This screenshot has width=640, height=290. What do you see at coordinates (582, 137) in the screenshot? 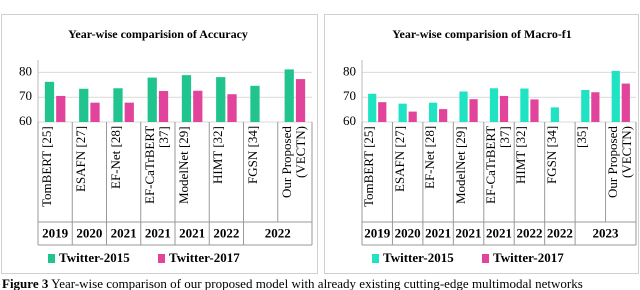
I see `x-tick-label: [35]` at bounding box center [582, 137].